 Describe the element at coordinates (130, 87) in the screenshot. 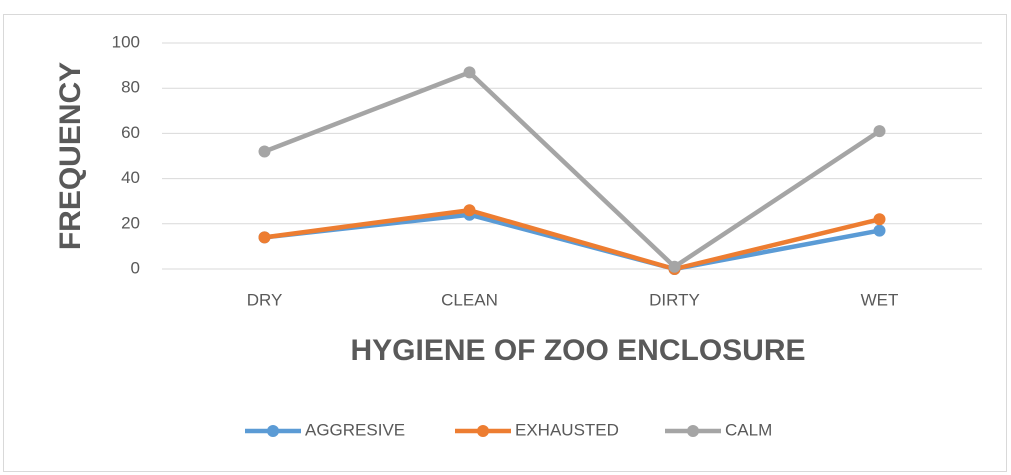

I see `y-tick-label: 80` at that location.